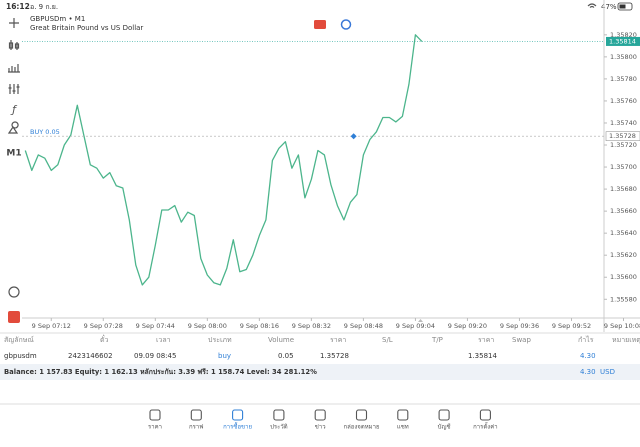 This screenshot has height=447, width=640. I want to click on y-tick-label: 1.35740, so click(623, 123).